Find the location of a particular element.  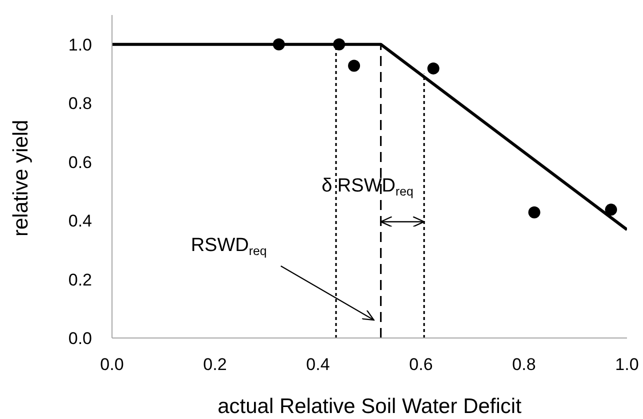

y-tick-label: 0.4 is located at coordinates (80, 221).